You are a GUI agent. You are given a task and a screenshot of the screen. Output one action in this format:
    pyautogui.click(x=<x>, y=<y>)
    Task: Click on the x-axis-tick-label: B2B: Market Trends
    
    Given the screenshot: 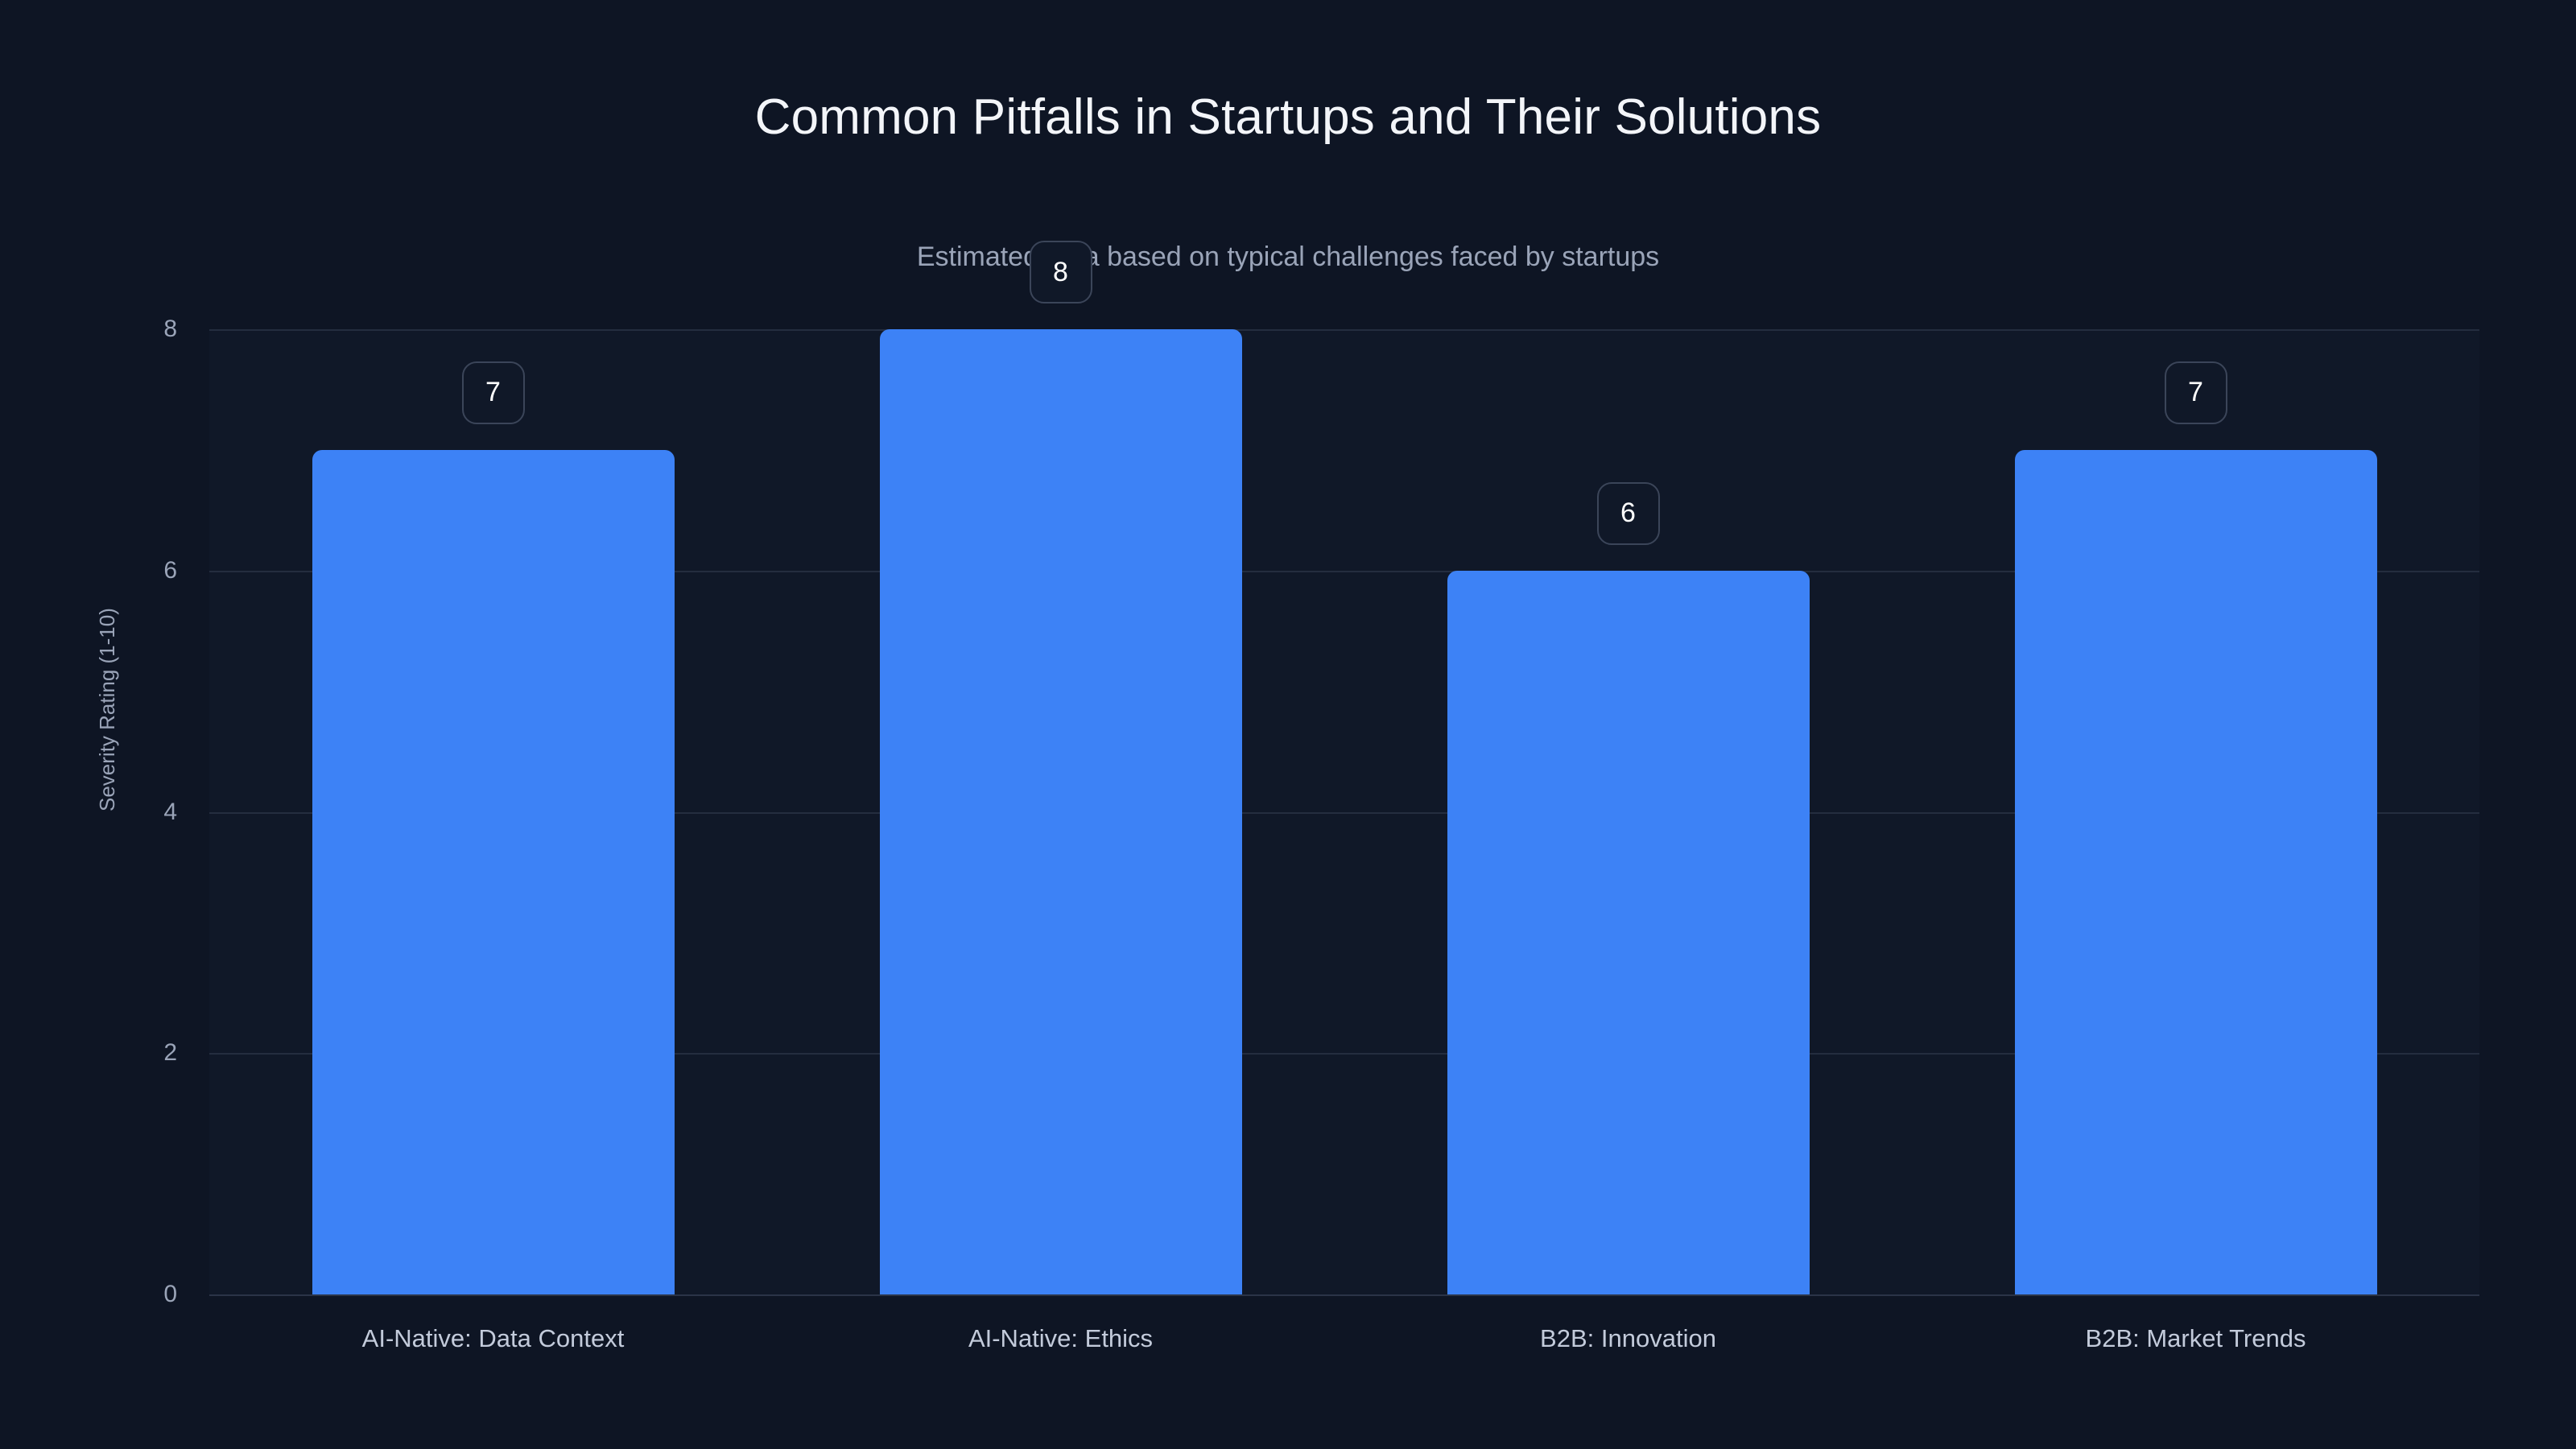 What is the action you would take?
    pyautogui.click(x=2195, y=1338)
    